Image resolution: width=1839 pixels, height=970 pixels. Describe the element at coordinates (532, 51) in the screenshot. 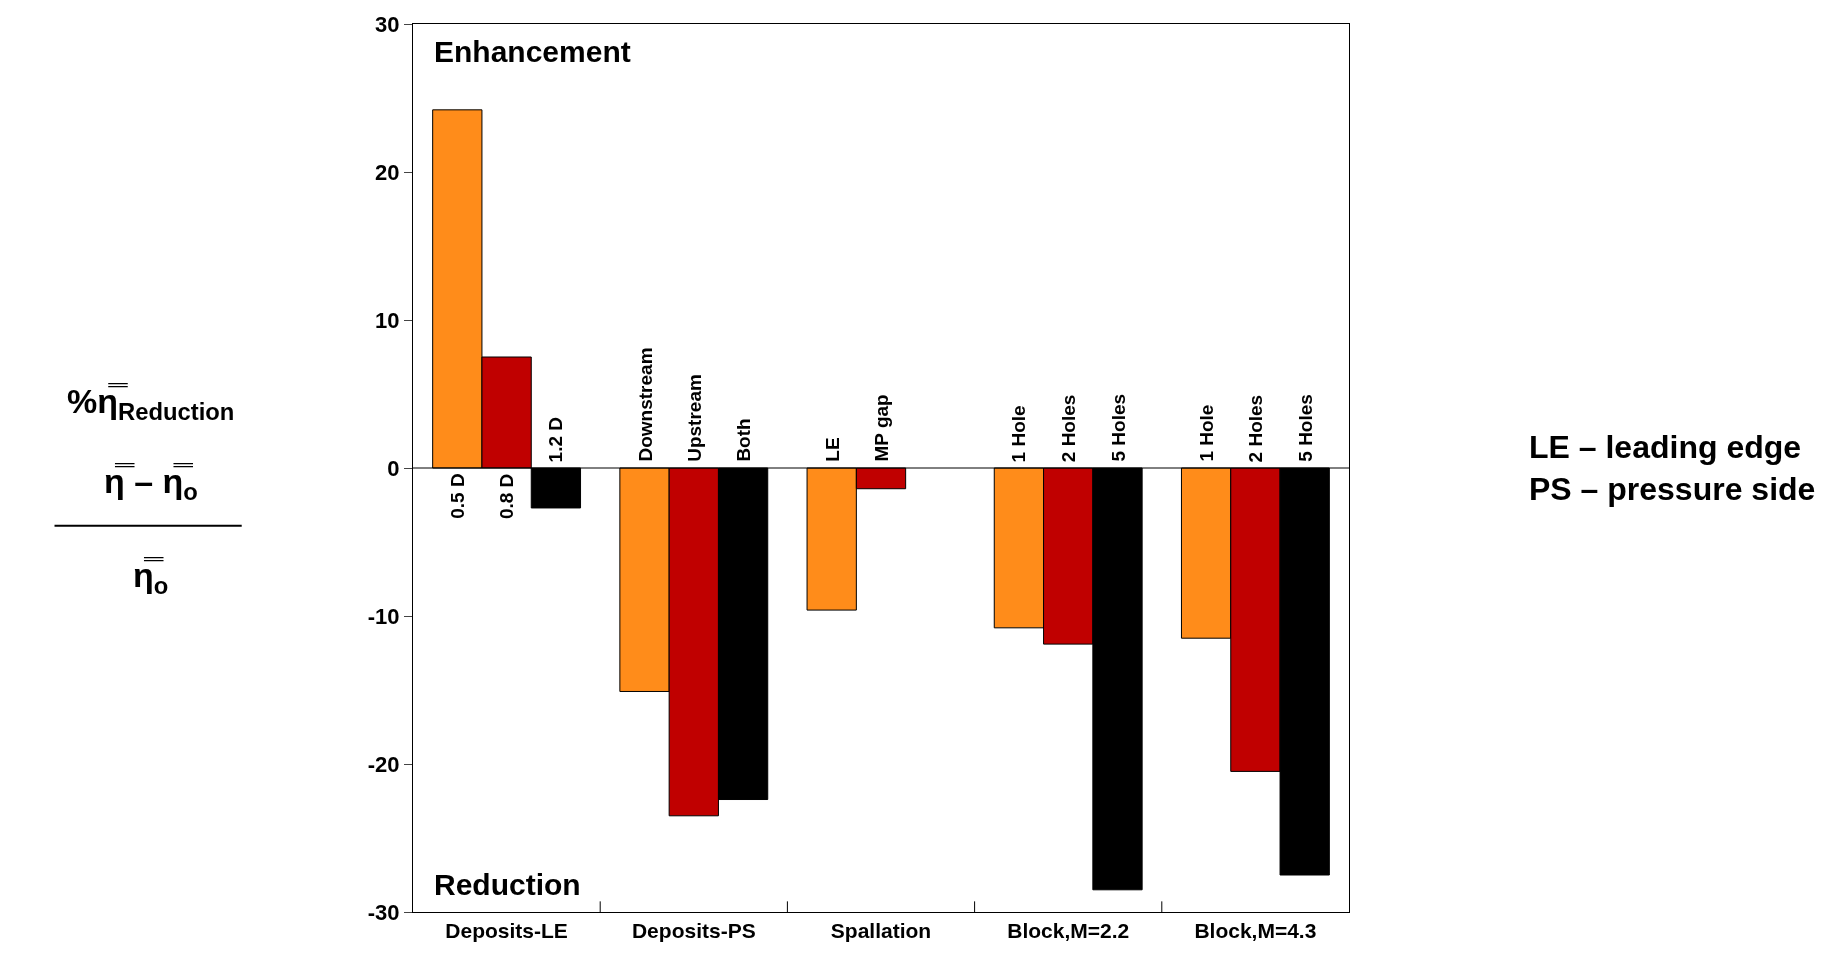

I see `annotation: Enhancement` at that location.